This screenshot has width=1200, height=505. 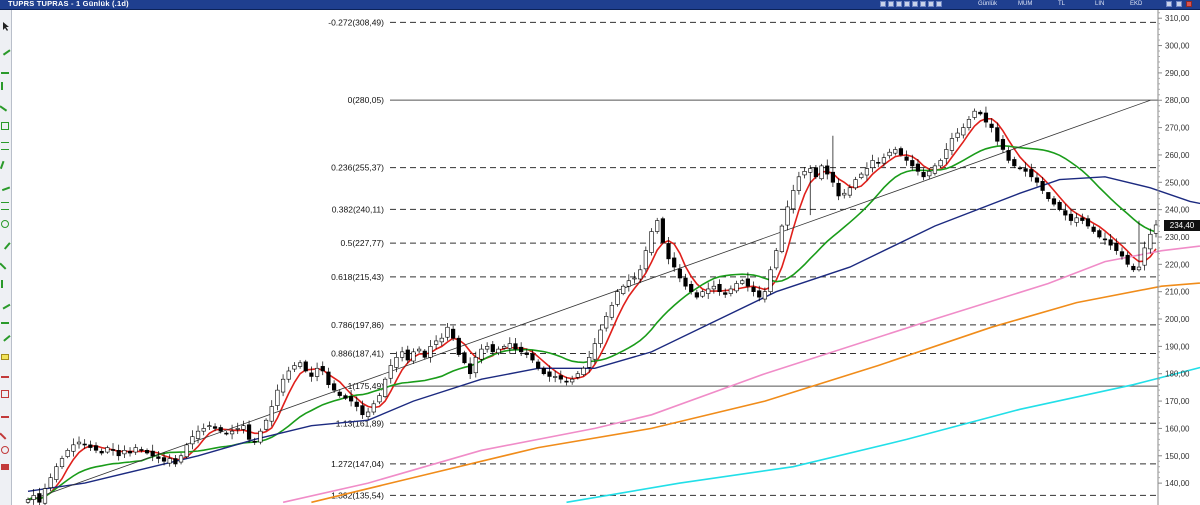 I want to click on fibonacci-level-label: 0.786(197,86), so click(x=357, y=325).